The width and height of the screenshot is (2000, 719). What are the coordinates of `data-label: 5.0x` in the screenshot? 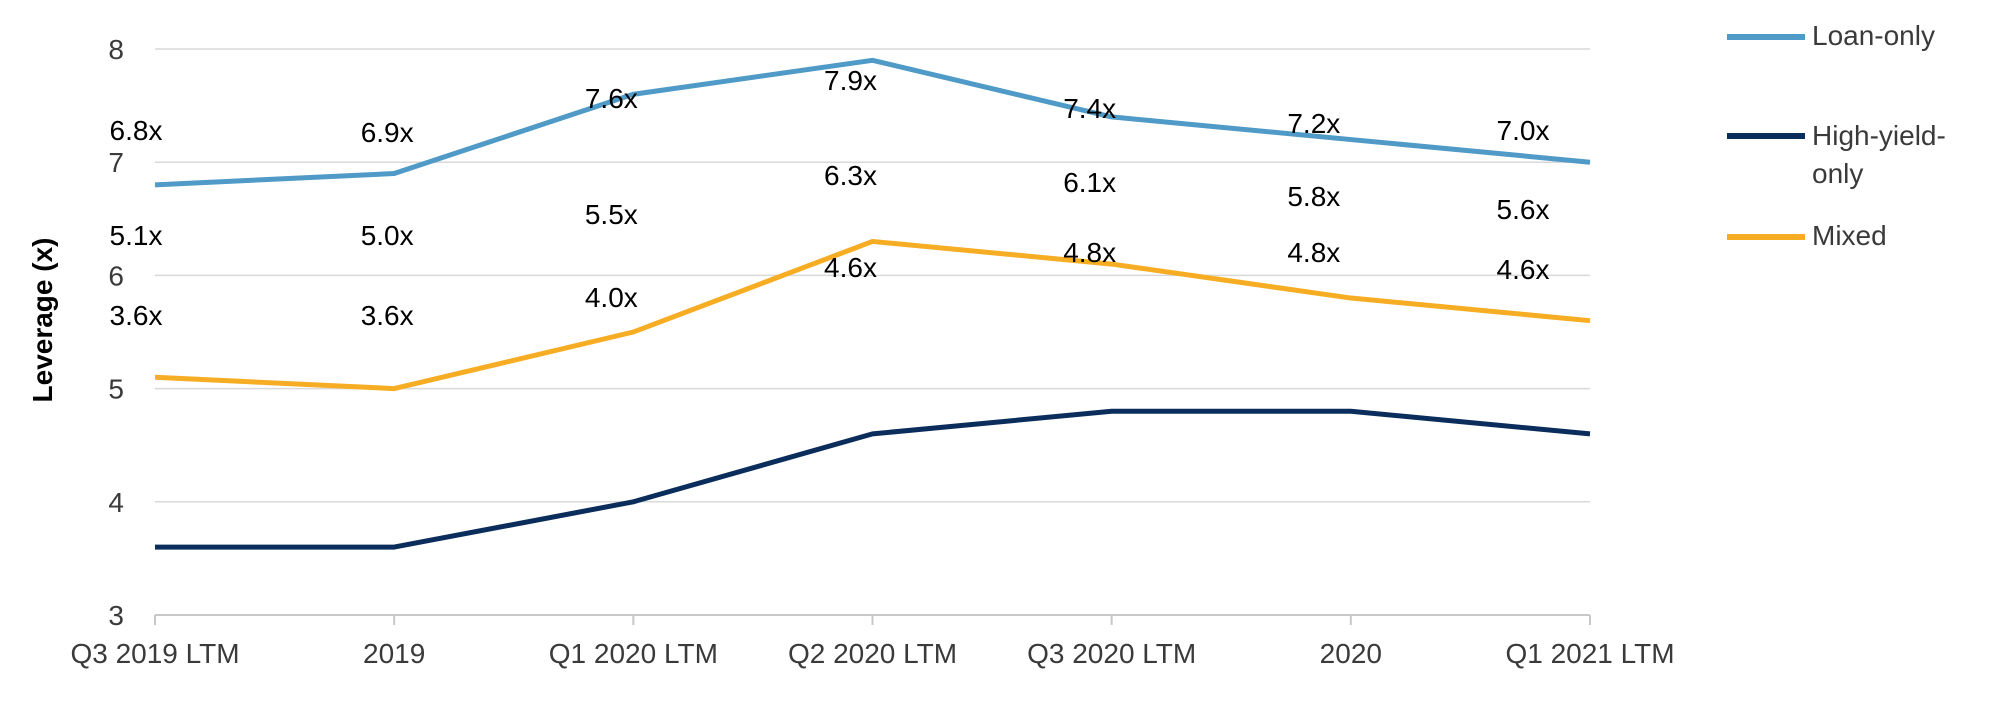 It's located at (387, 235).